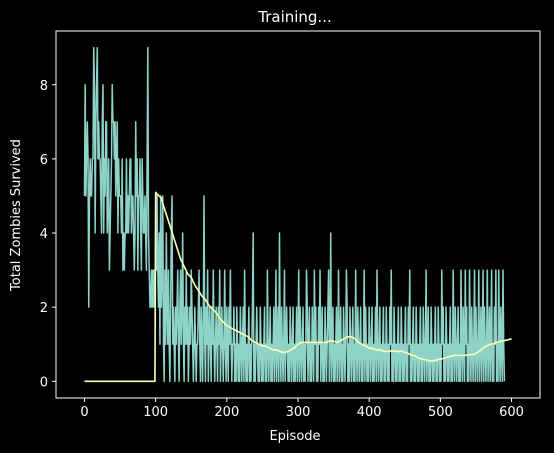 This screenshot has width=554, height=453. What do you see at coordinates (155, 412) in the screenshot?
I see `x-tick-label: 100` at bounding box center [155, 412].